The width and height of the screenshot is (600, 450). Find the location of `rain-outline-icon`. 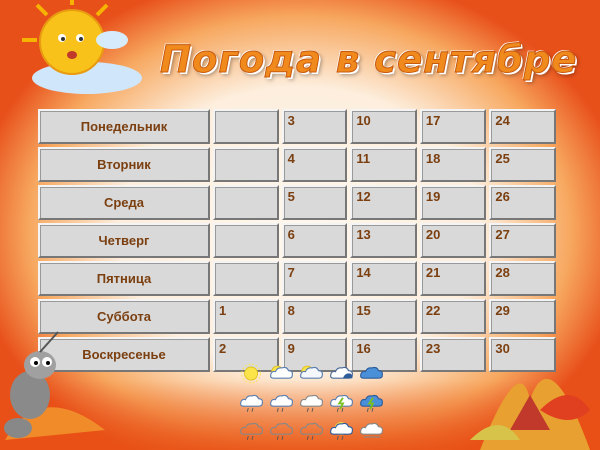

rain-outline-icon is located at coordinates (311, 403).